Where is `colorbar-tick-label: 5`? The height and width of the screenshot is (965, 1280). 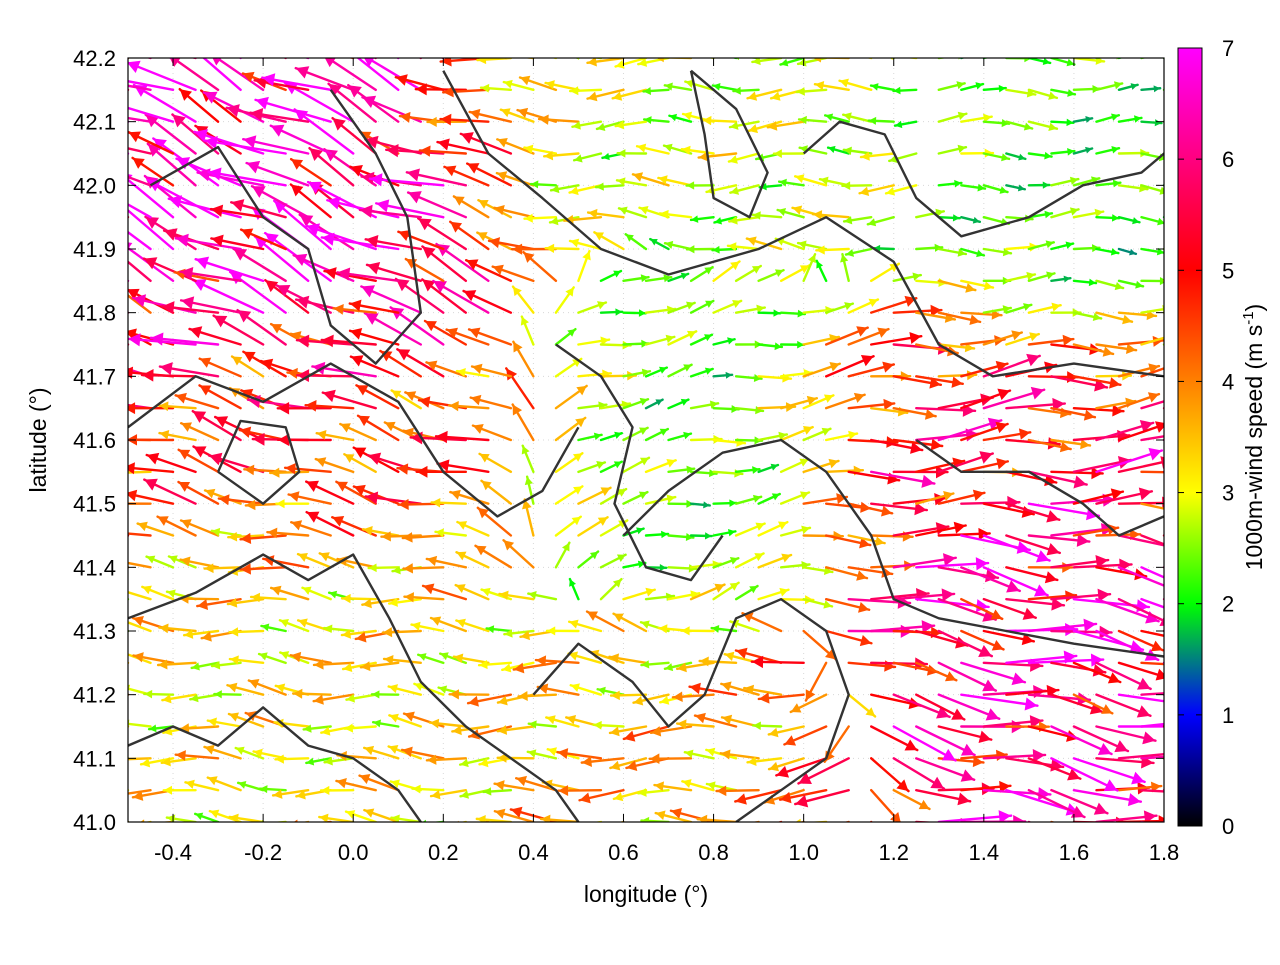 colorbar-tick-label: 5 is located at coordinates (1228, 270).